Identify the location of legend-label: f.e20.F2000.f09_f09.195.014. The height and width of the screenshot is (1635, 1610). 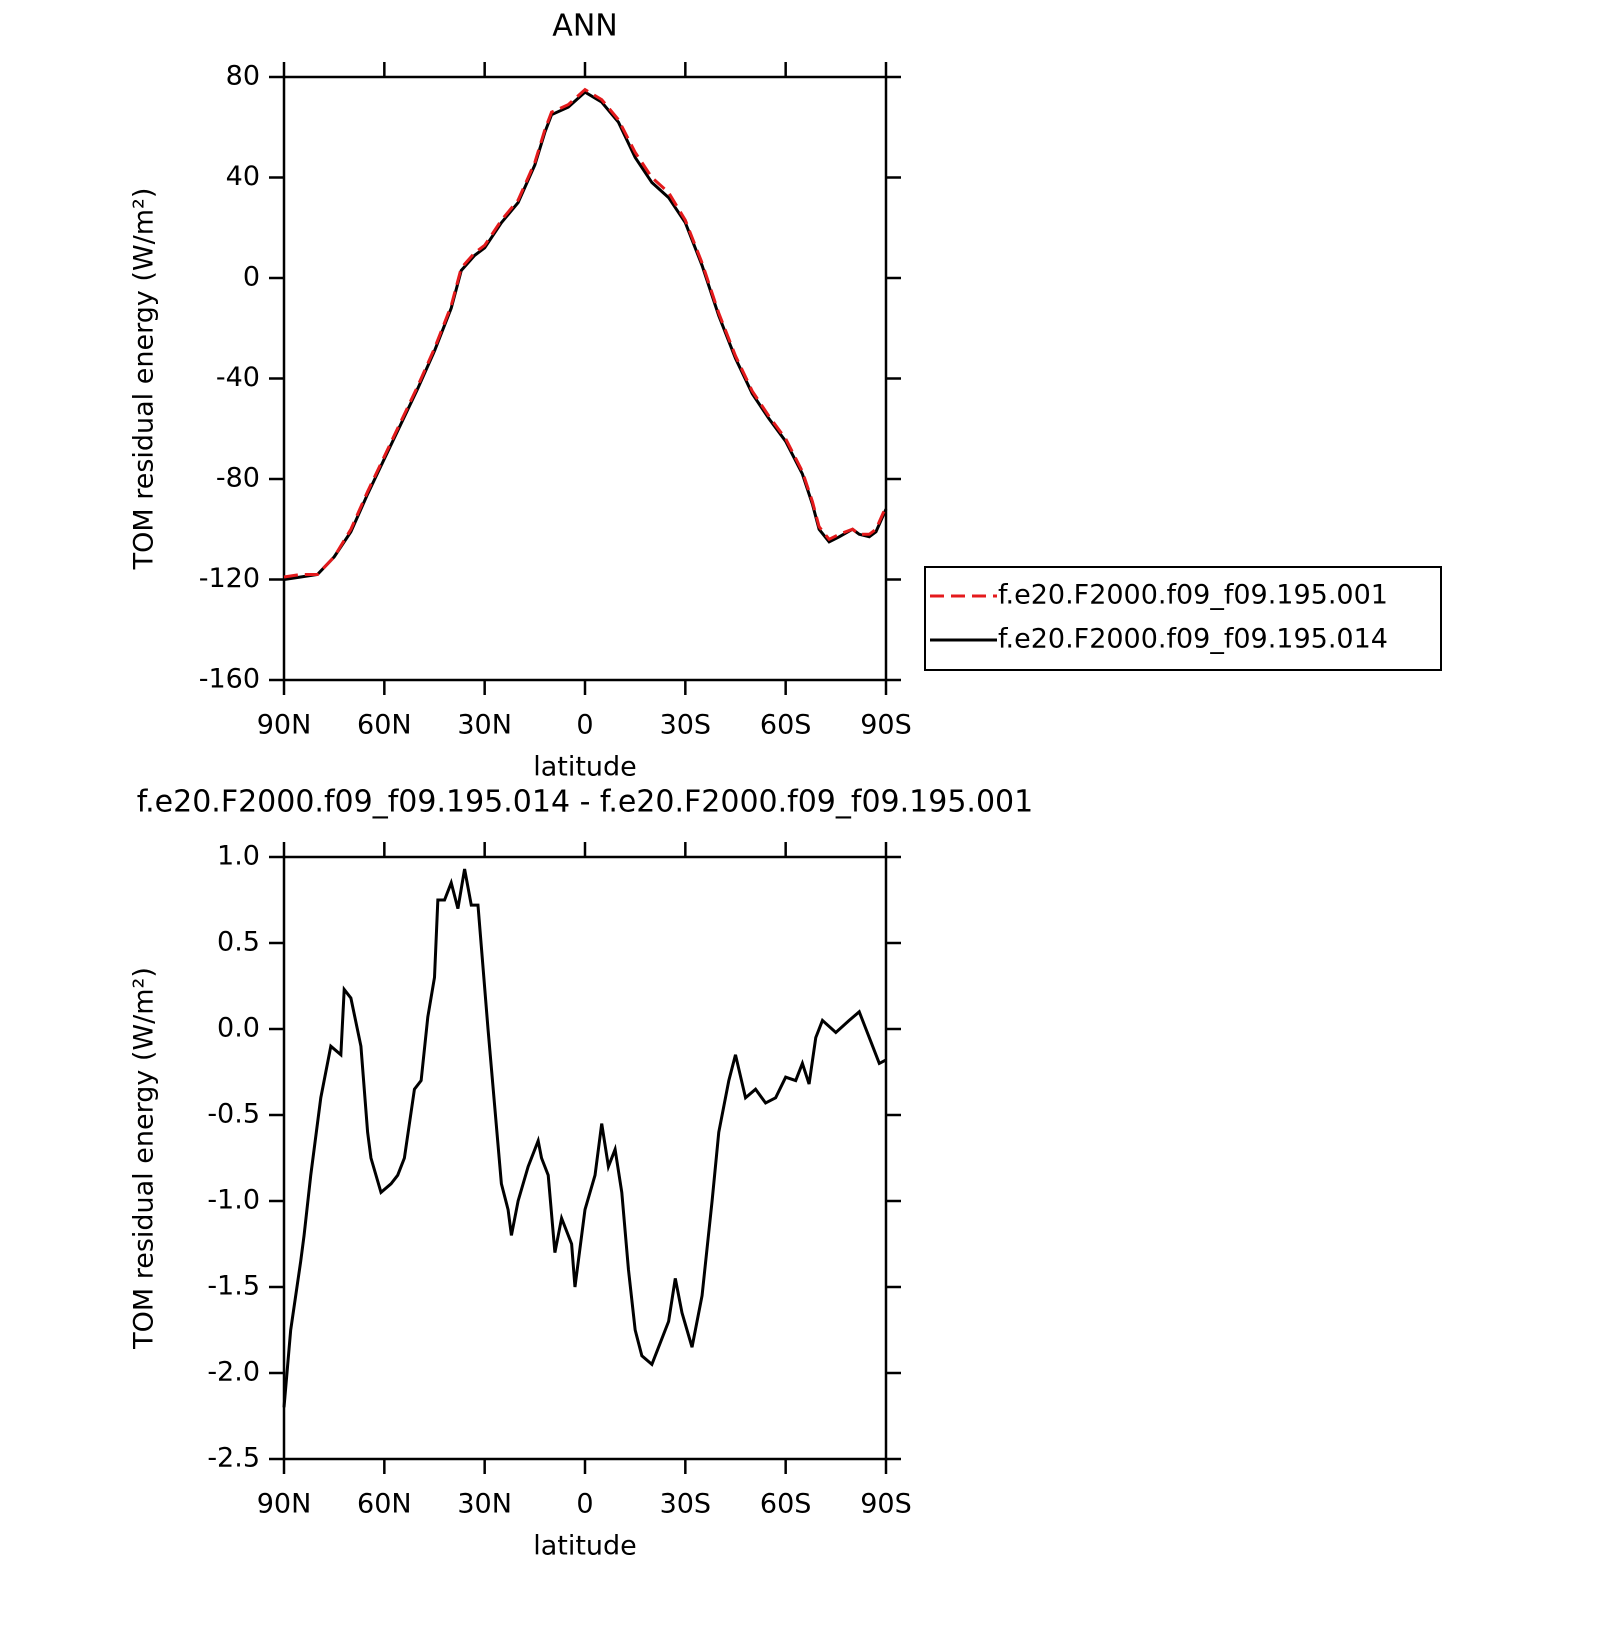
(1193, 639).